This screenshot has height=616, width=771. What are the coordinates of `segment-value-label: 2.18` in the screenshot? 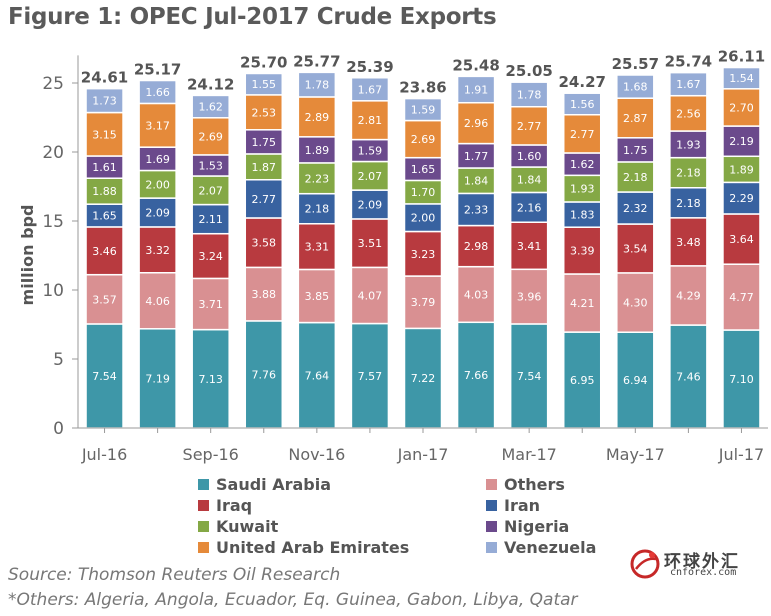 It's located at (317, 209).